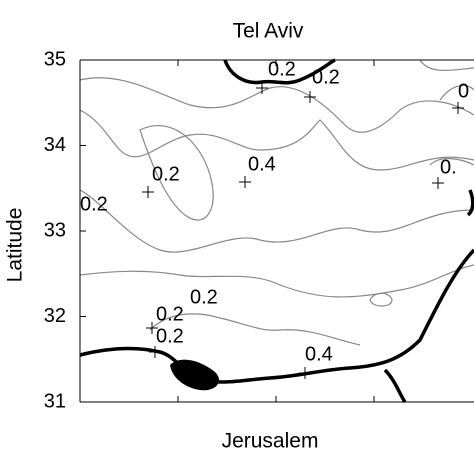 The height and width of the screenshot is (474, 474). What do you see at coordinates (268, 31) in the screenshot?
I see `chart-title: Tel Aviv` at bounding box center [268, 31].